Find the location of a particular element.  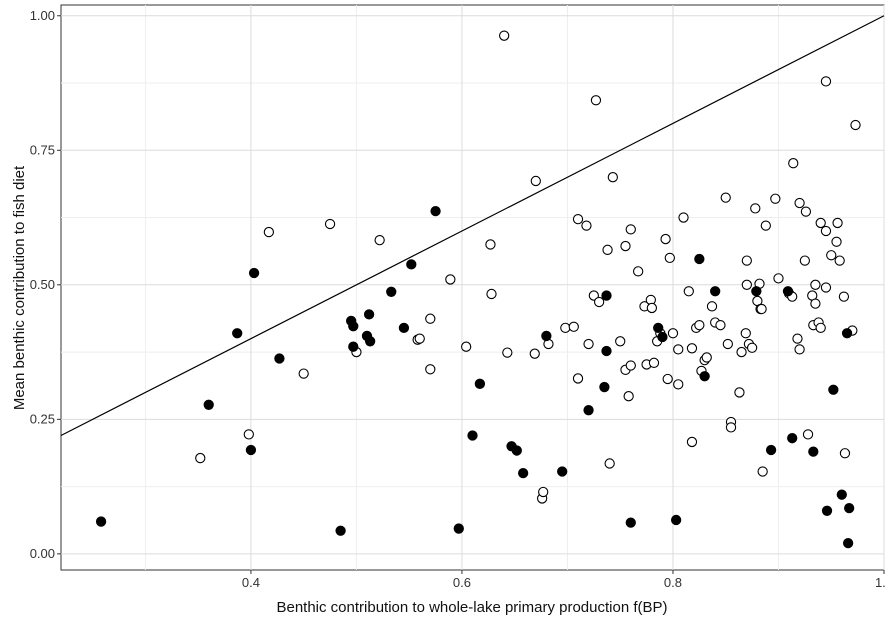

x-tick-label: 1.0 is located at coordinates (880, 582).